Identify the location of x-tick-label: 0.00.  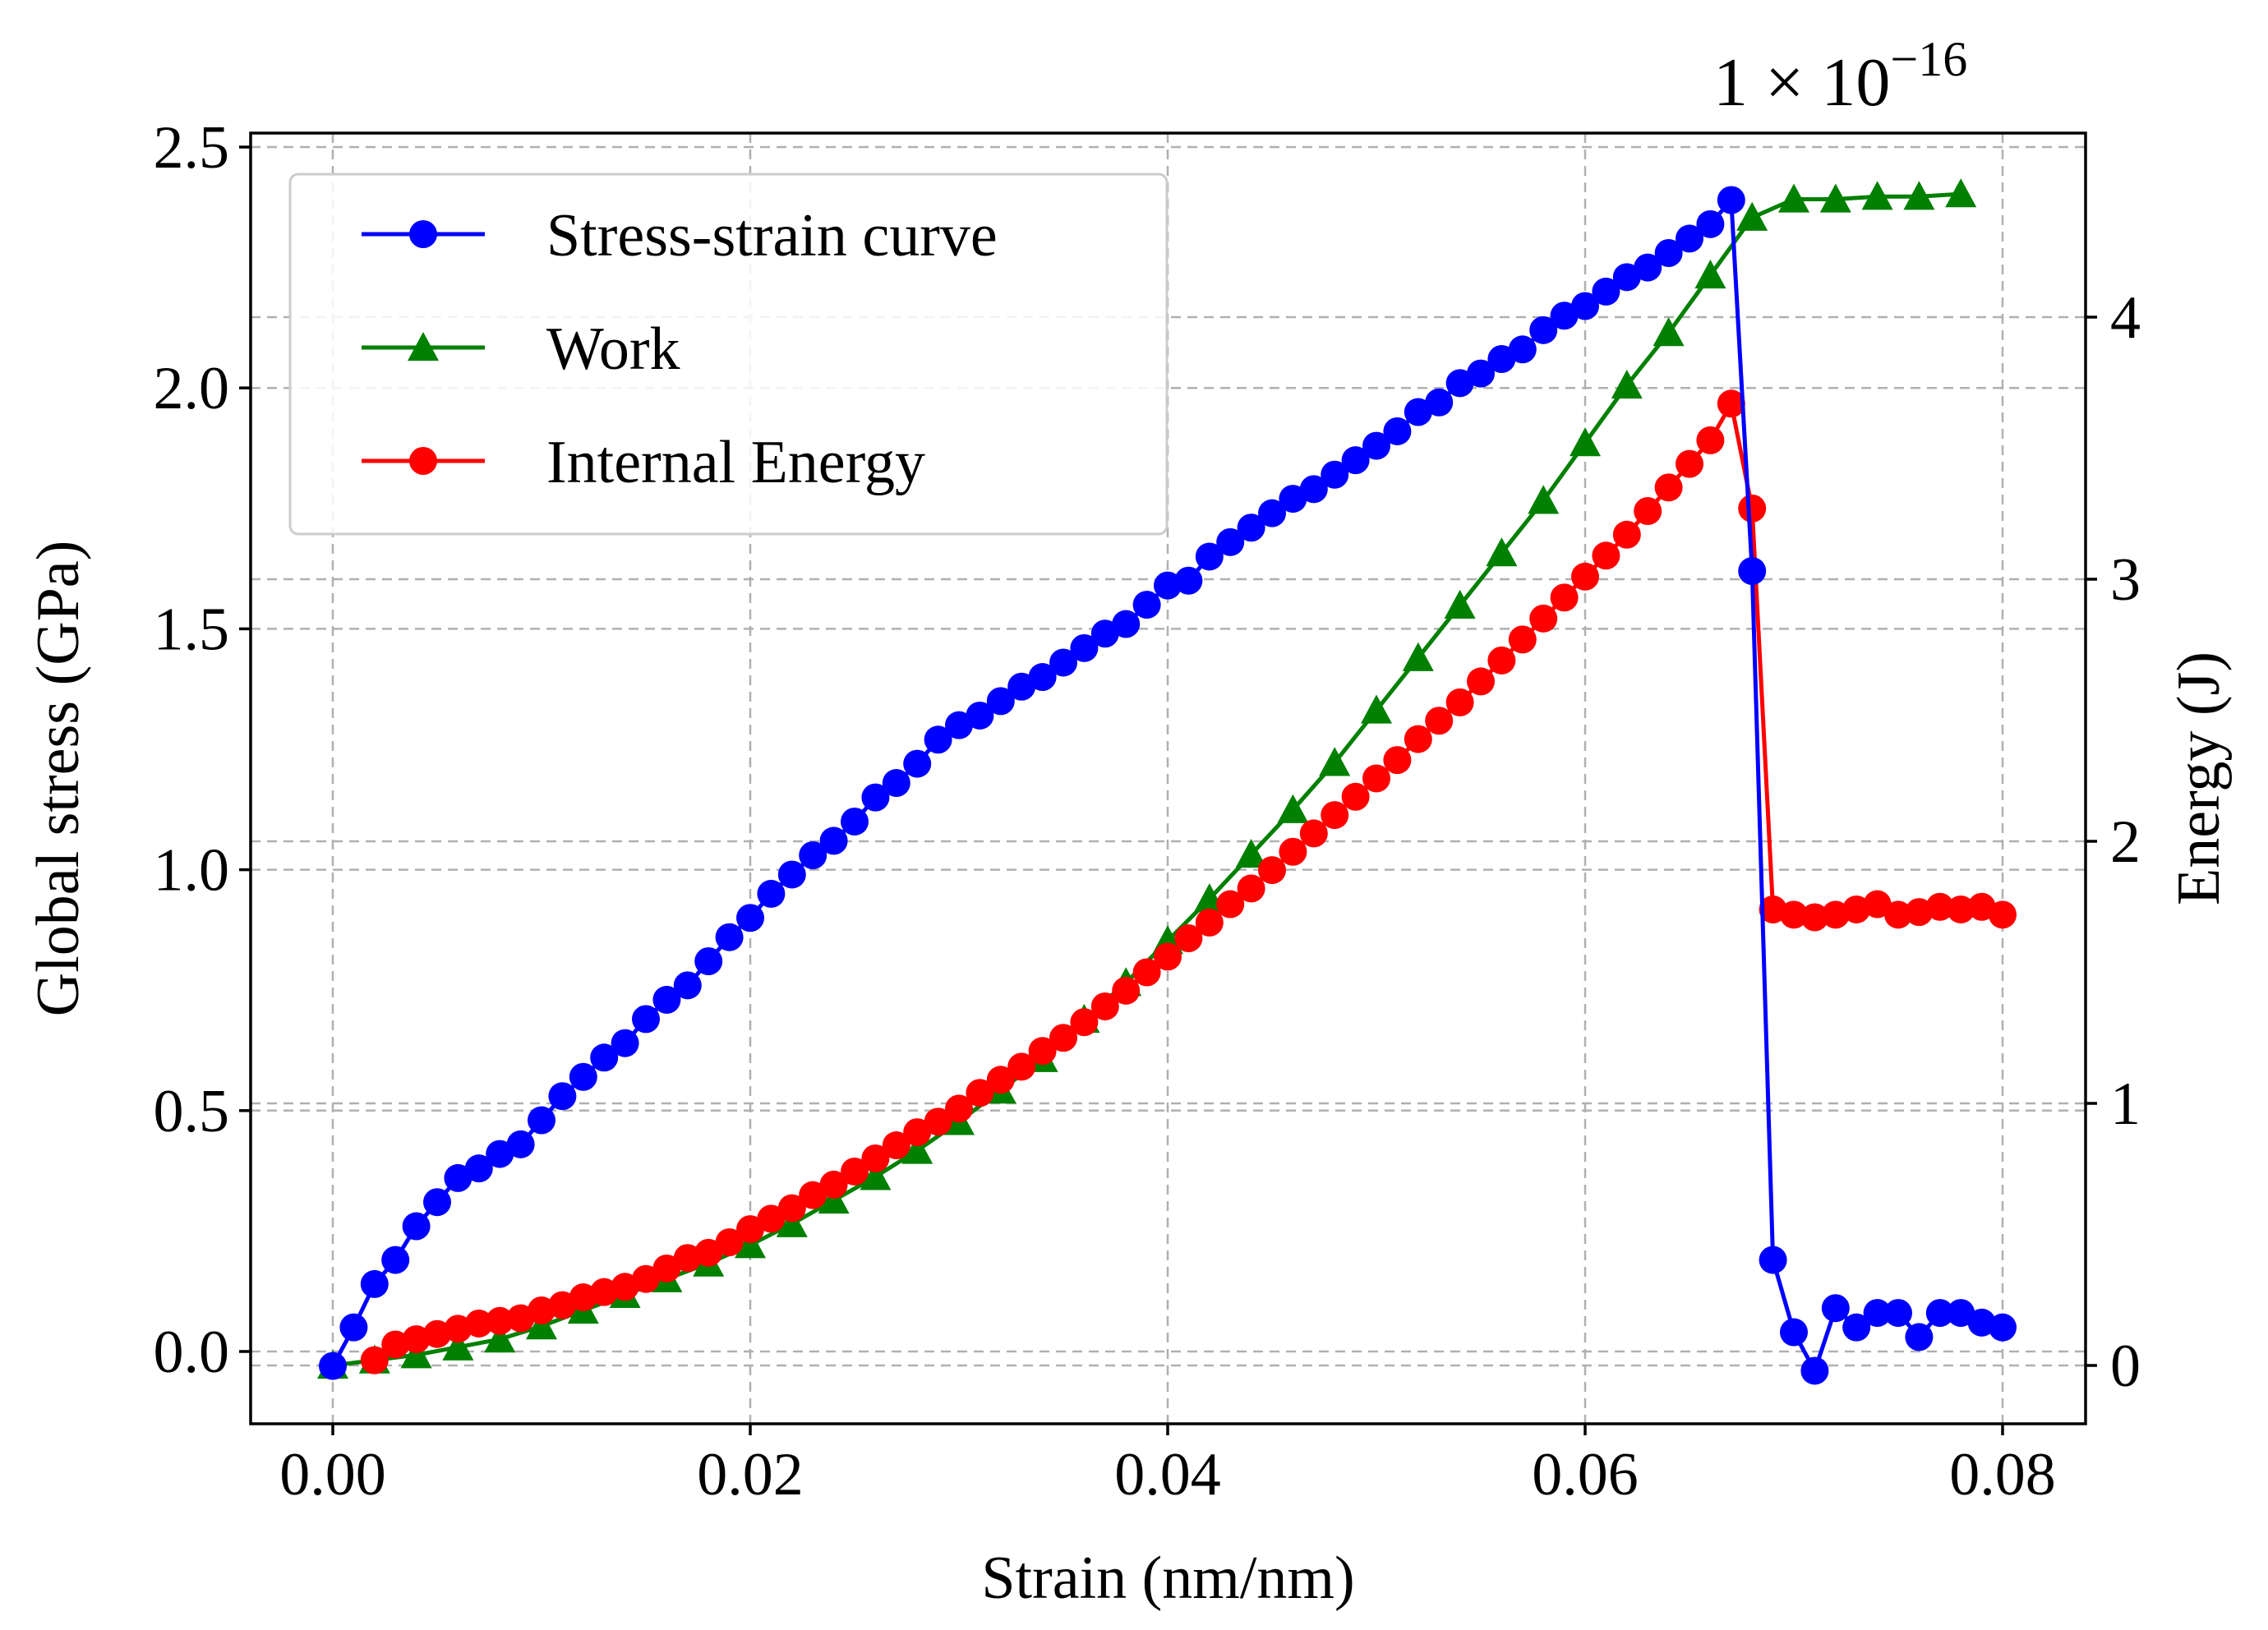
(332, 1475).